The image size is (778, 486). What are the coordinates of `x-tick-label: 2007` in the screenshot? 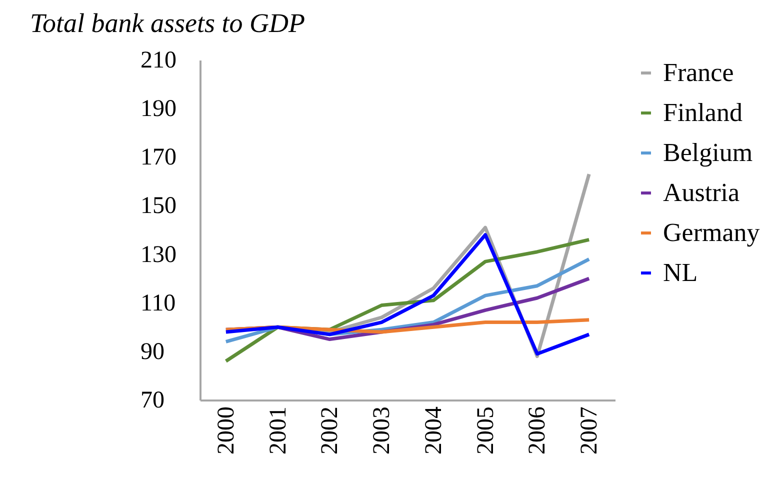 It's located at (589, 430).